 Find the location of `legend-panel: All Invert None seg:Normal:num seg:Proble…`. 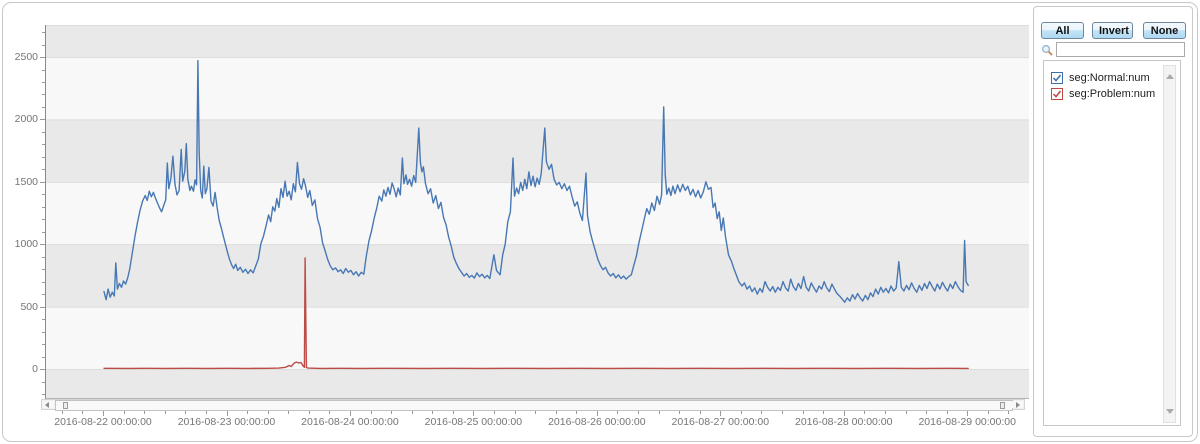

legend-panel: All Invert None seg:Normal:num seg:Proble… is located at coordinates (1113, 221).